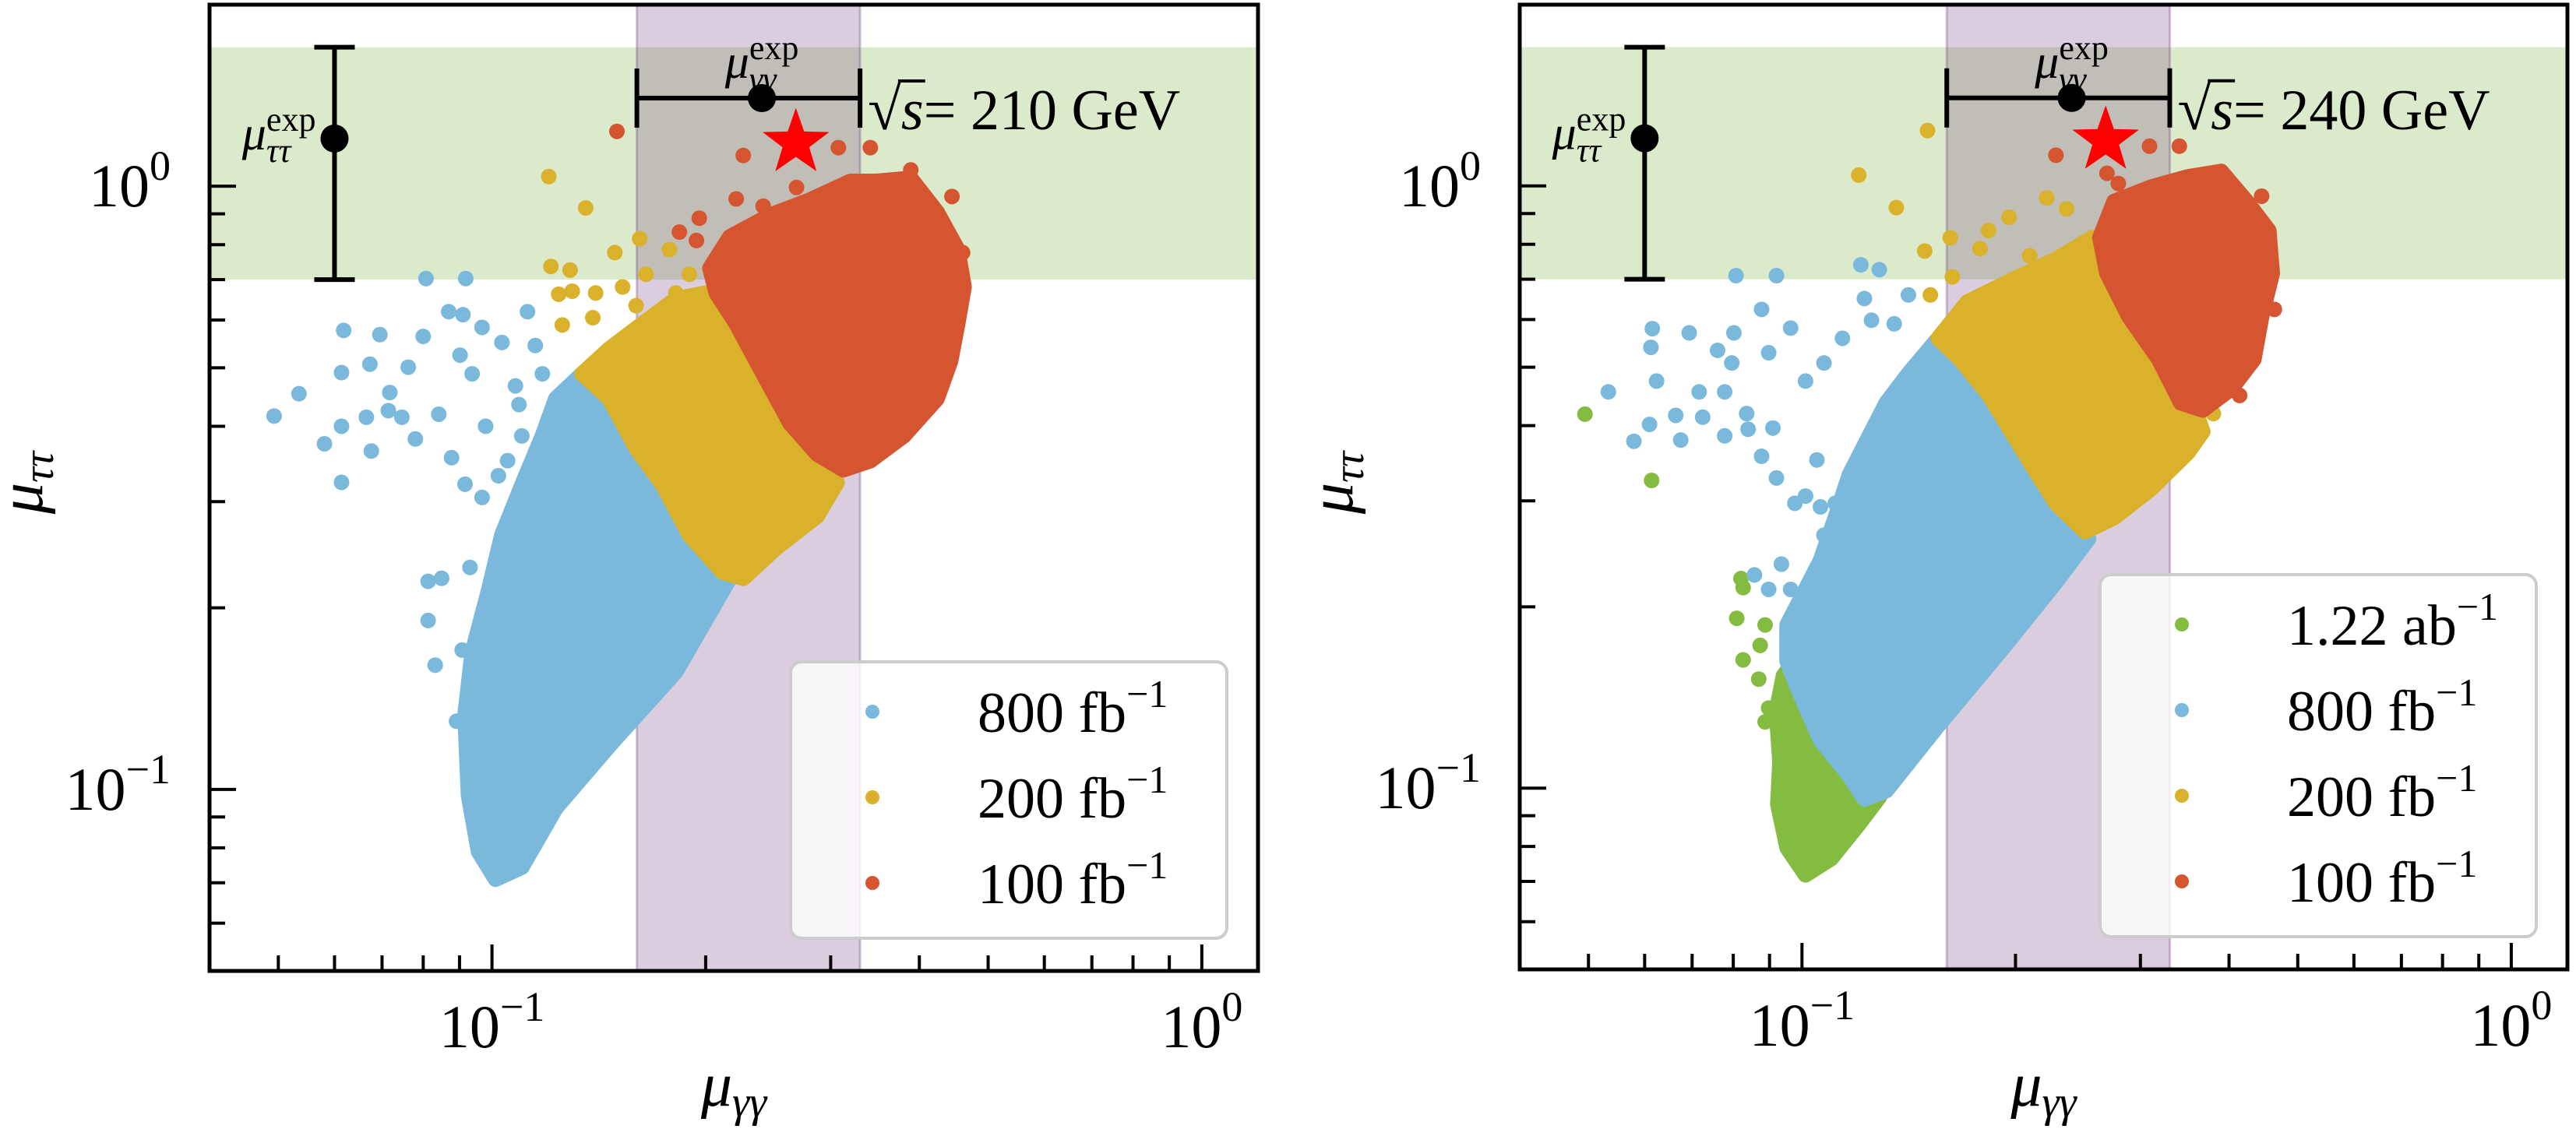  What do you see at coordinates (2333, 108) in the screenshot?
I see `energy-label: √ s = 240 GeV` at bounding box center [2333, 108].